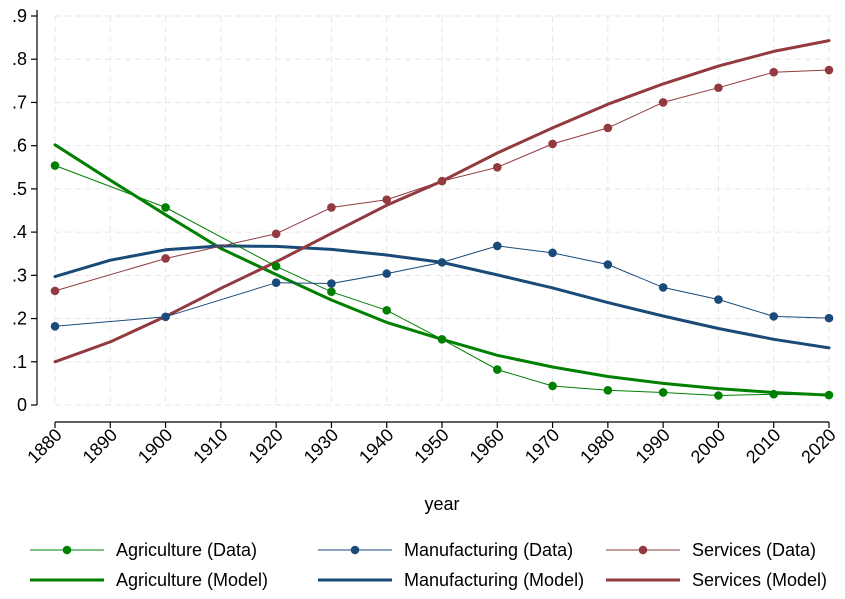 The image size is (845, 599). What do you see at coordinates (431, 446) in the screenshot?
I see `x-tick-label: 1950` at bounding box center [431, 446].